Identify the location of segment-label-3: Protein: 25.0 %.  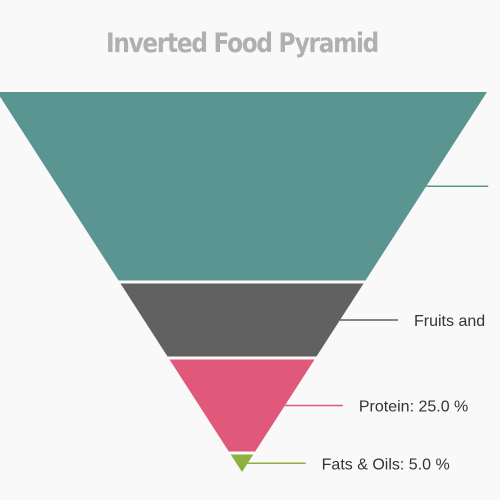
(413, 407).